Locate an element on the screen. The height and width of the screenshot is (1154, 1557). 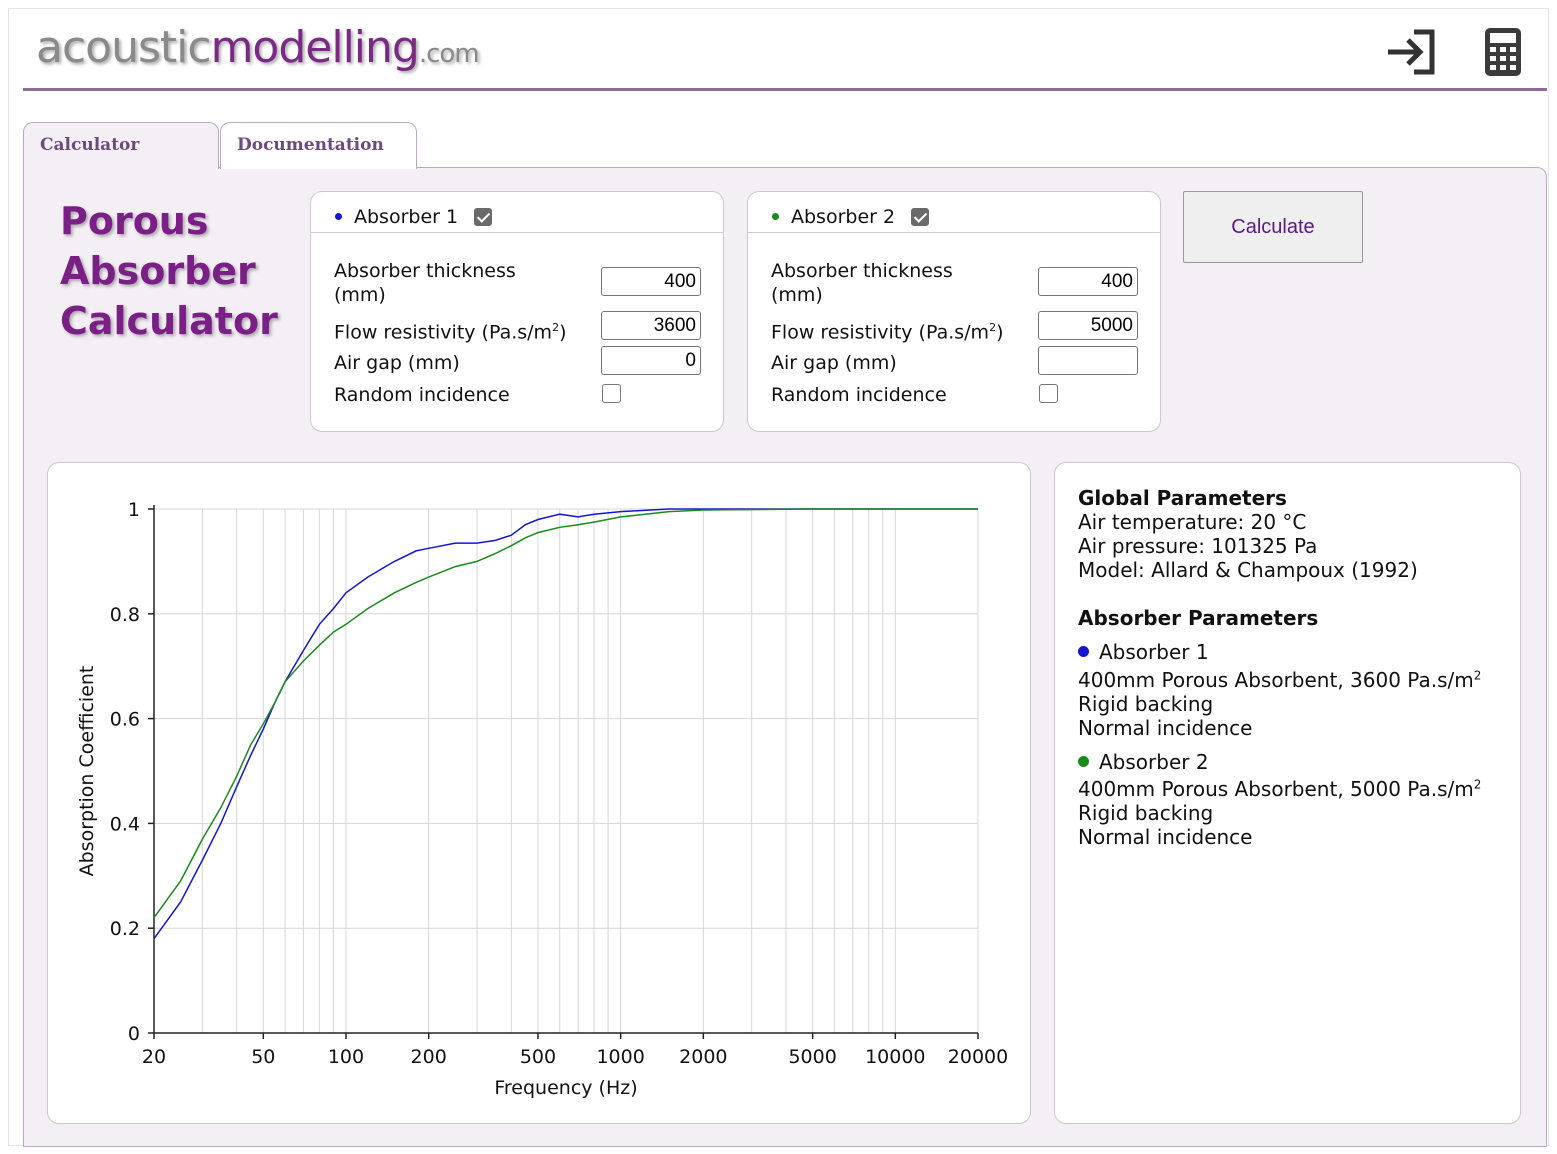
x-tick-label: 10000 is located at coordinates (895, 1057).